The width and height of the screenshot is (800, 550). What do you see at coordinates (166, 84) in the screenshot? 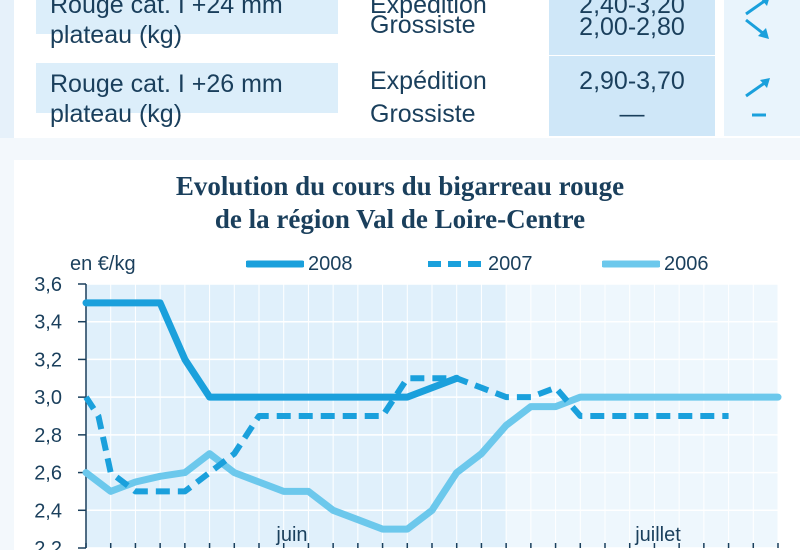
I see `product-line1: Rouge cat. I +26 mm` at bounding box center [166, 84].